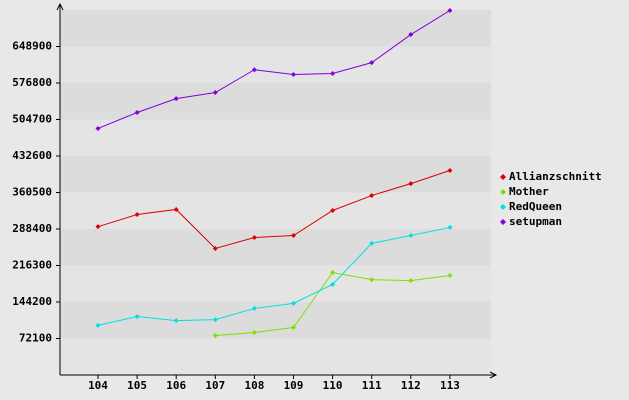 The width and height of the screenshot is (629, 400). Describe the element at coordinates (98, 385) in the screenshot. I see `x-tick-label: 104` at that location.